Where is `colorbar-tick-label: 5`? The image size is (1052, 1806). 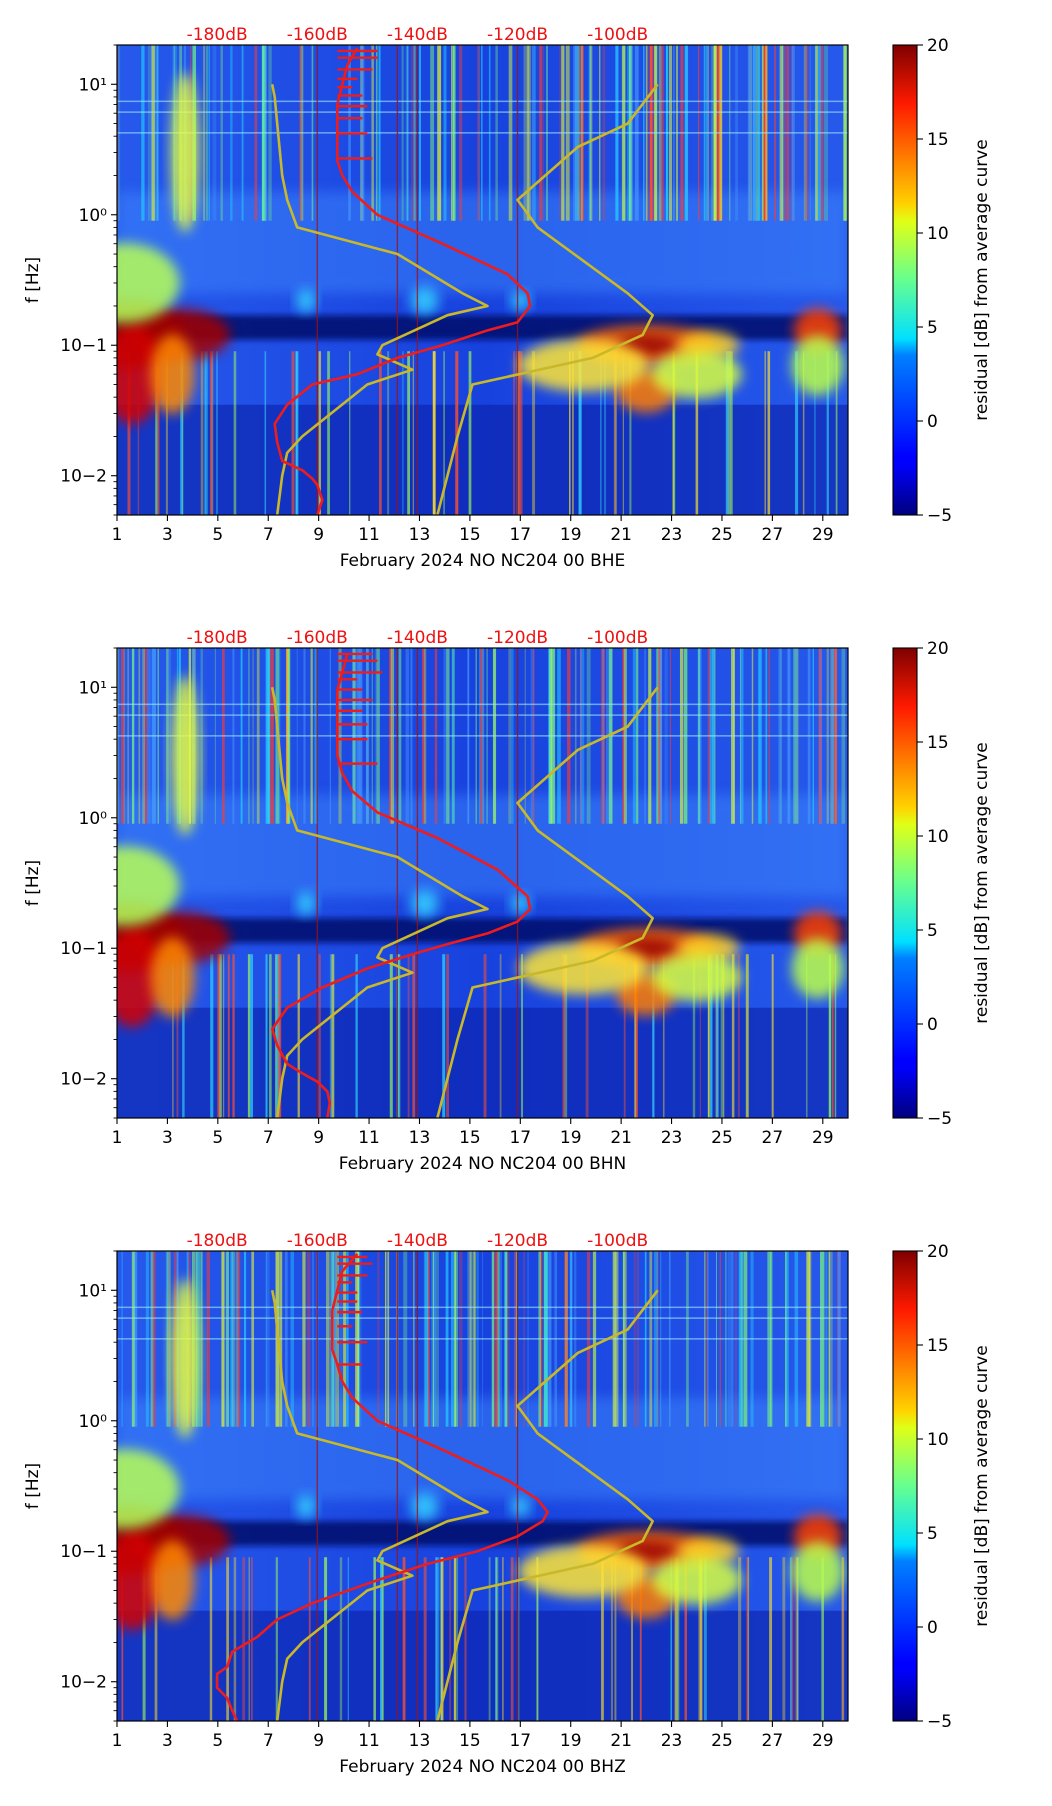
colorbar-tick-label: 5 is located at coordinates (932, 931).